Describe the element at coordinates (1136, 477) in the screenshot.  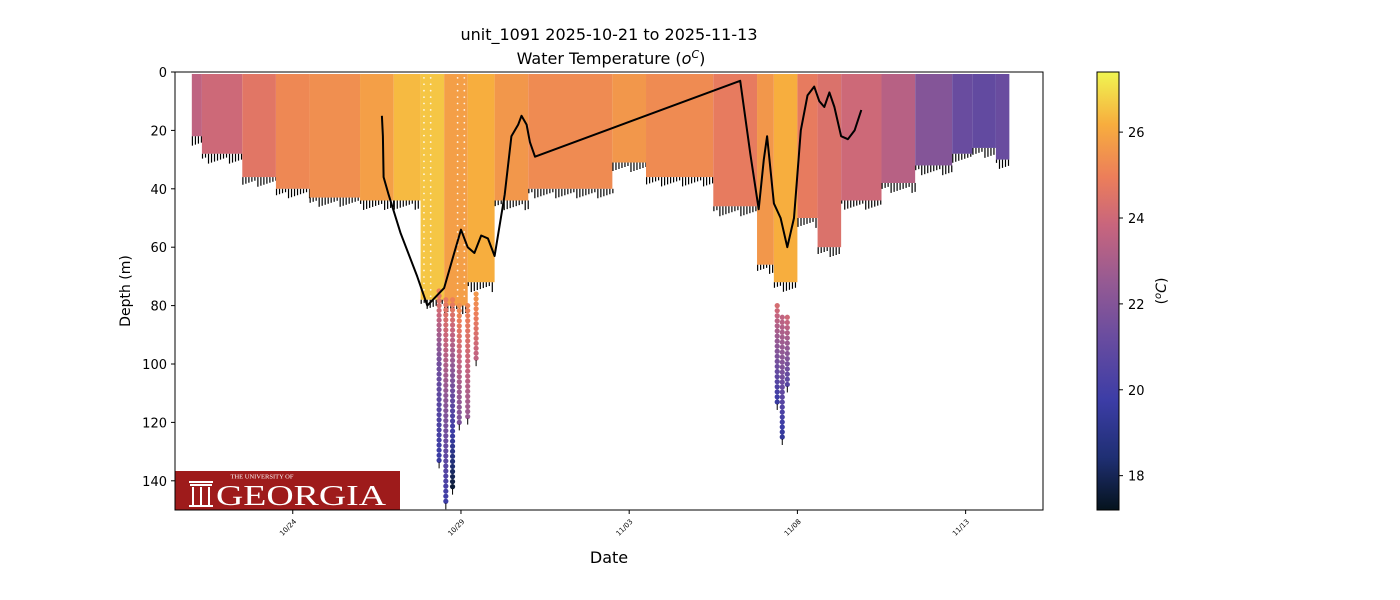
I see `colorbar-tick-label: 18` at that location.